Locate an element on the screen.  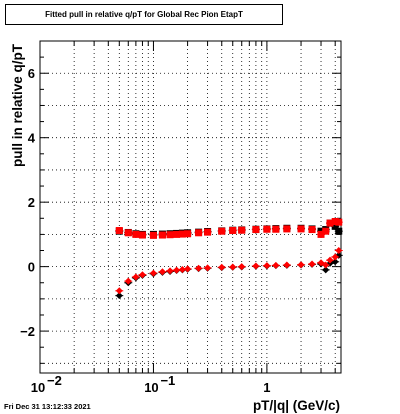
x-tick-exponent: −2 is located at coordinates (54, 380).